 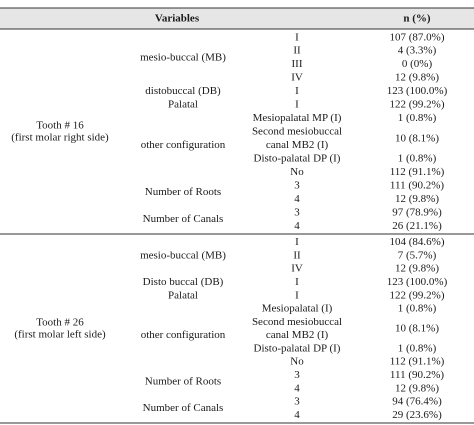 I want to click on subtype-cell: Mesiopalatal MP (I), so click(x=297, y=118).